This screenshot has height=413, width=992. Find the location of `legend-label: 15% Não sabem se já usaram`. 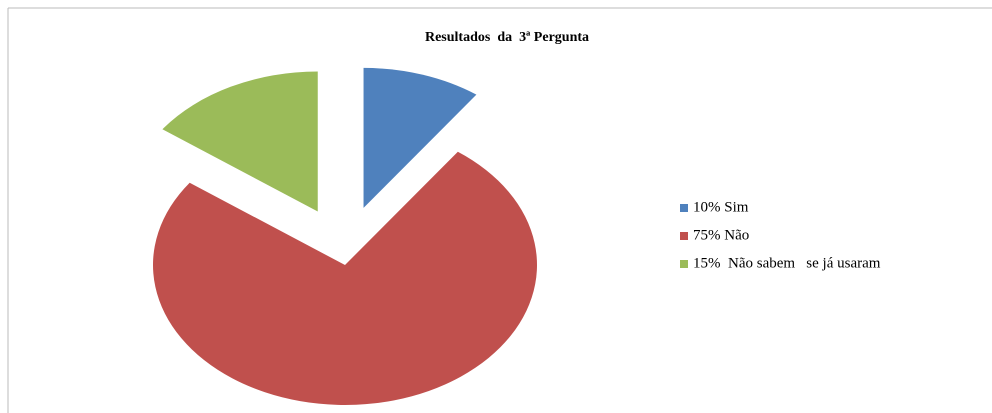

legend-label: 15% Não sabem se já usaram is located at coordinates (787, 263).